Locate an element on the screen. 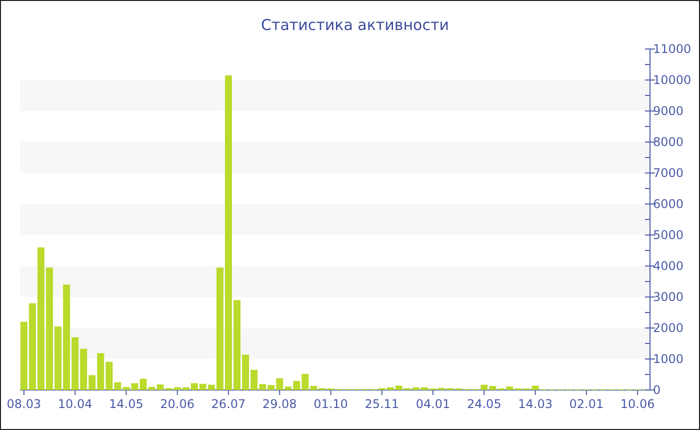 The height and width of the screenshot is (430, 700). x-tick-label: 24.05 is located at coordinates (484, 404).